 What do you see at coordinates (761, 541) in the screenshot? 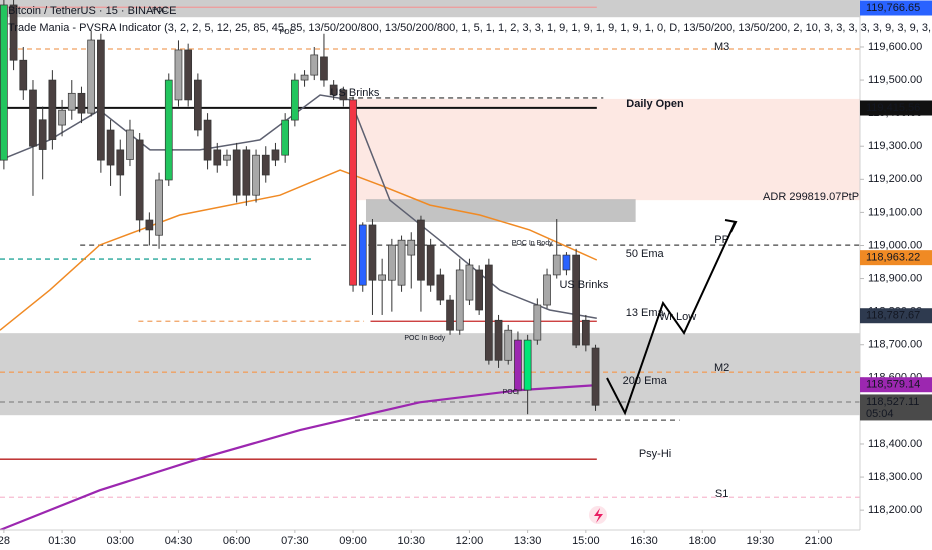
I see `x-tick-label: 19:30` at bounding box center [761, 541].